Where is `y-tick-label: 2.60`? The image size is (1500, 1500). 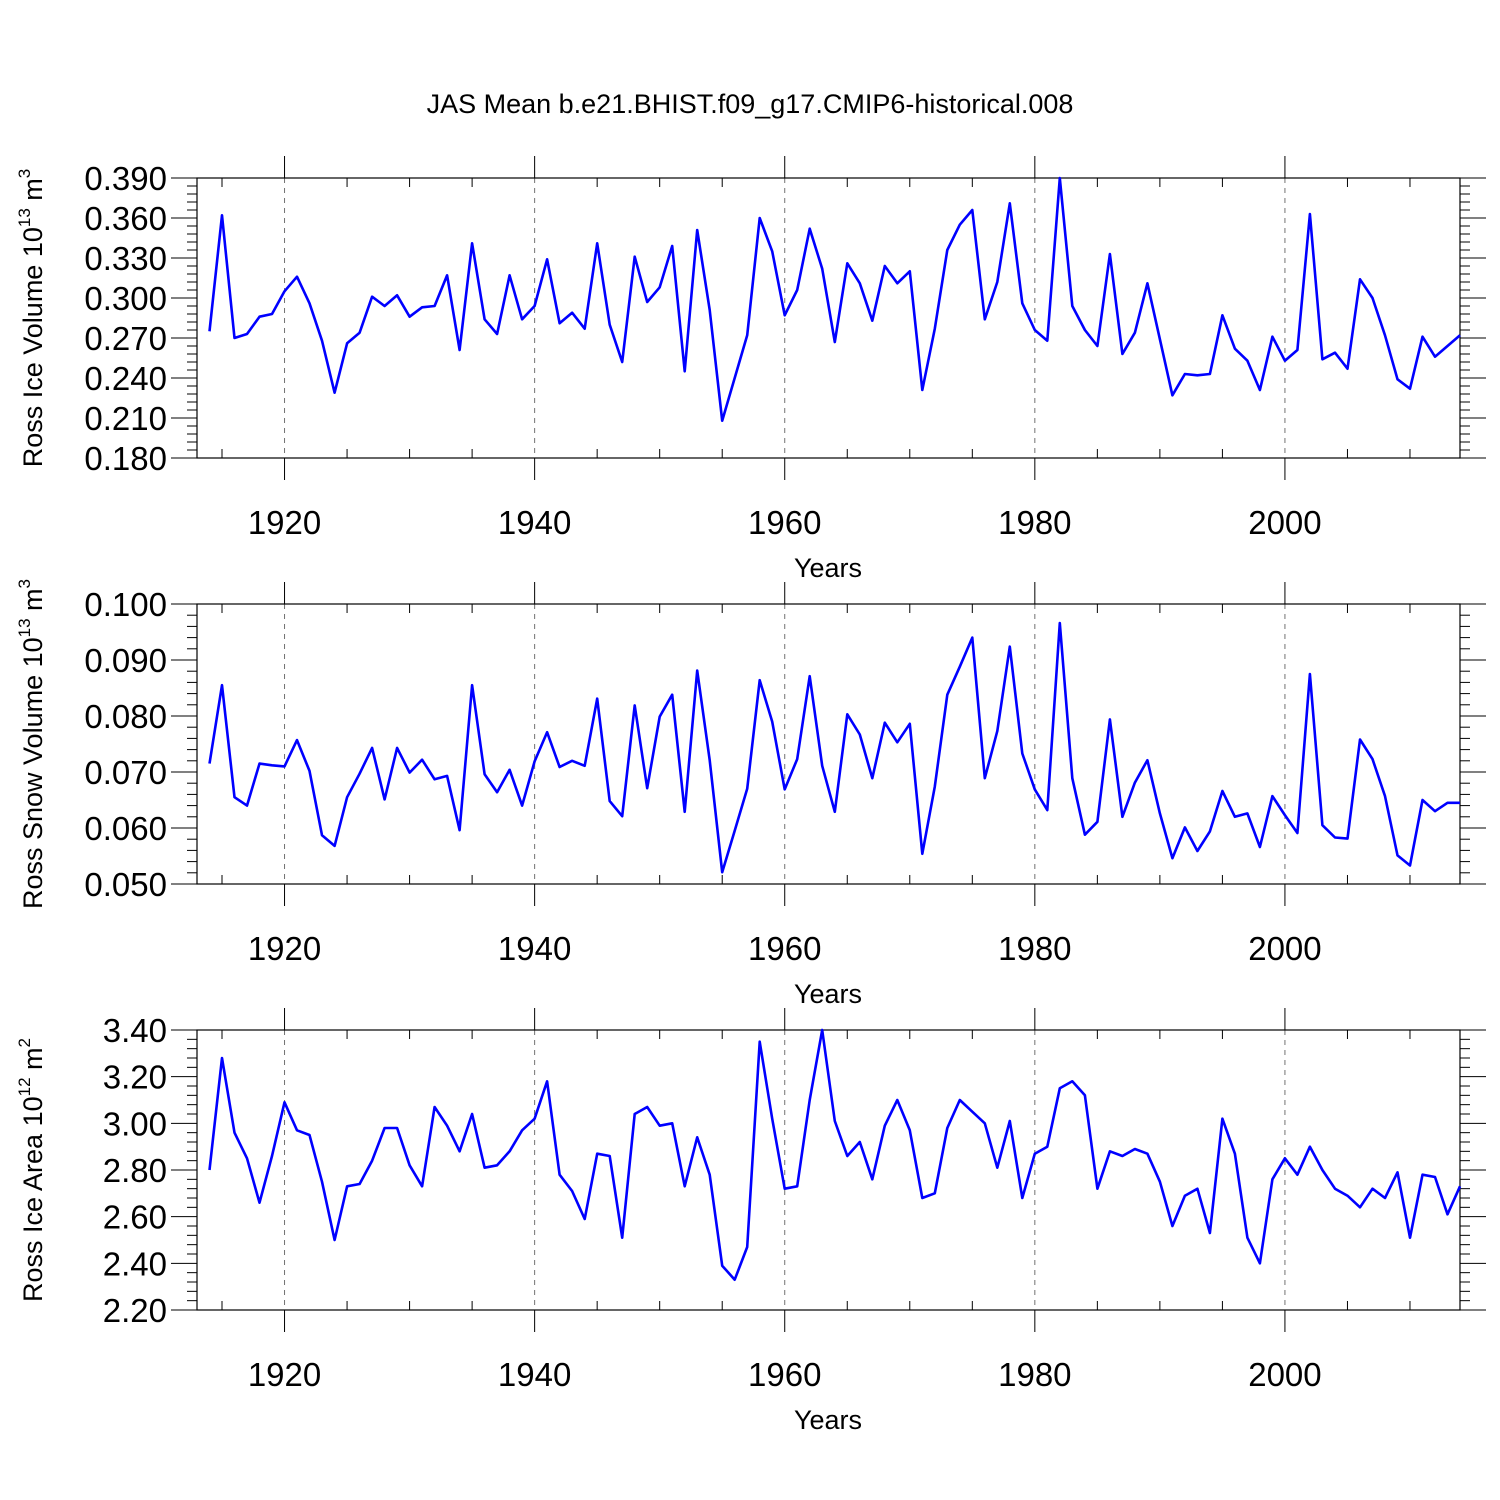
y-tick-label: 2.60 is located at coordinates (135, 1217).